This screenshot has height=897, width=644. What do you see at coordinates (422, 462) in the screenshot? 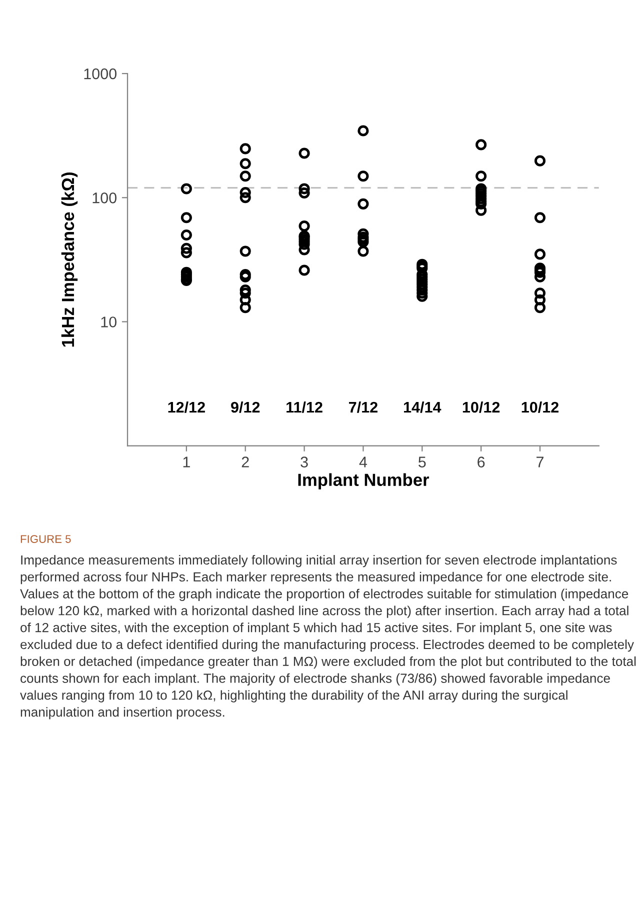
I see `x-tick-label: 5` at bounding box center [422, 462].